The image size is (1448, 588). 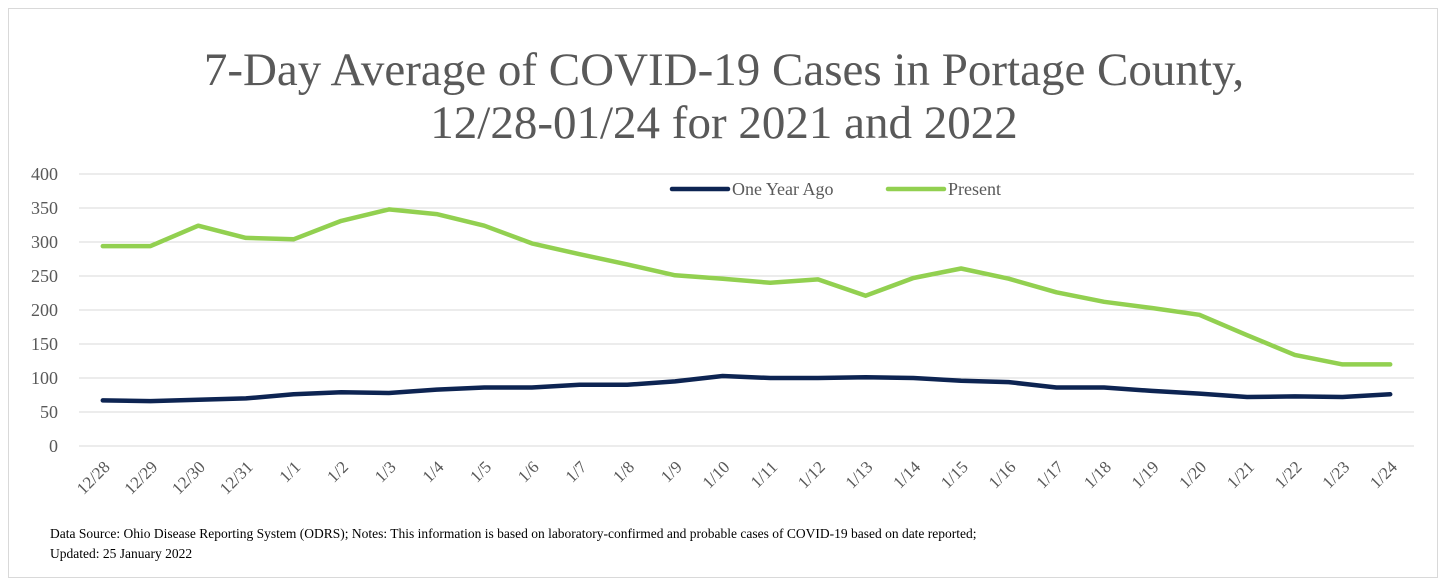 What do you see at coordinates (1288, 474) in the screenshot?
I see `x-tick-label: 1/22` at bounding box center [1288, 474].